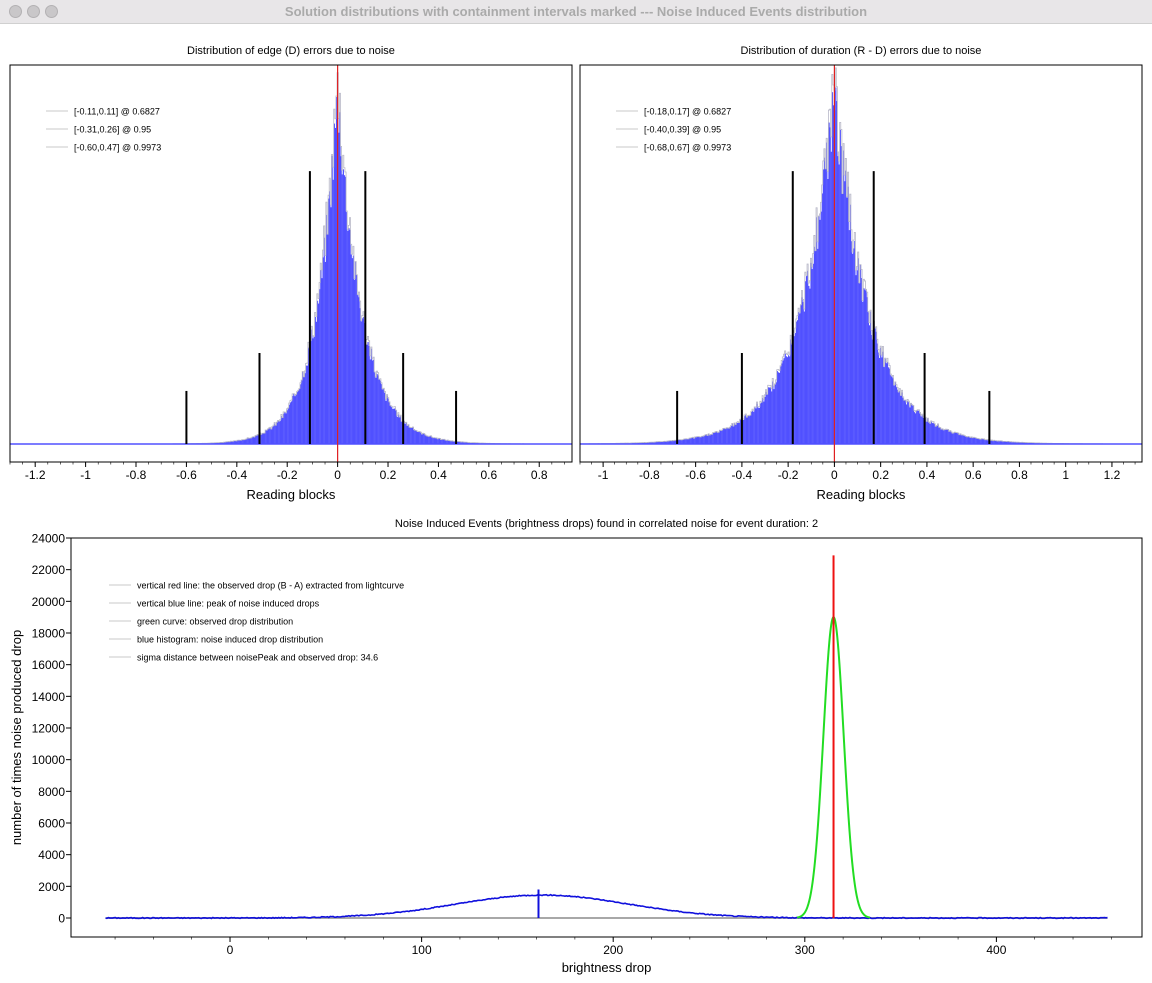 Image resolution: width=1152 pixels, height=983 pixels. I want to click on minimize-window-button, so click(33, 11).